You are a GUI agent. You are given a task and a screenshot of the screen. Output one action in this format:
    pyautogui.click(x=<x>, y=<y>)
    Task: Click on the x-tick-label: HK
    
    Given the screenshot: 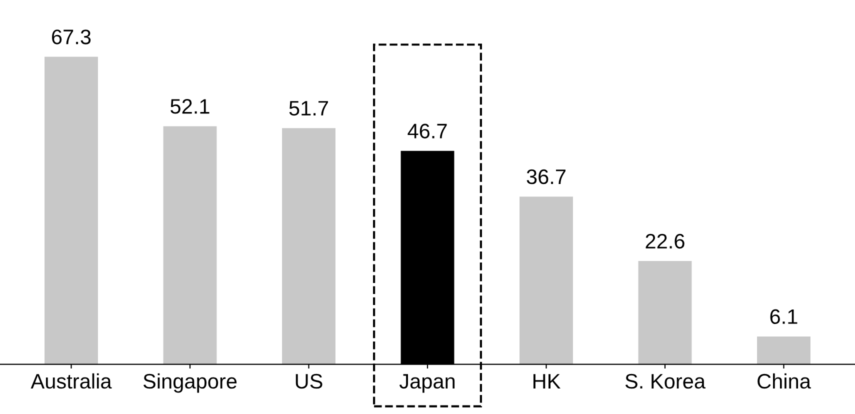 What is the action you would take?
    pyautogui.click(x=546, y=381)
    